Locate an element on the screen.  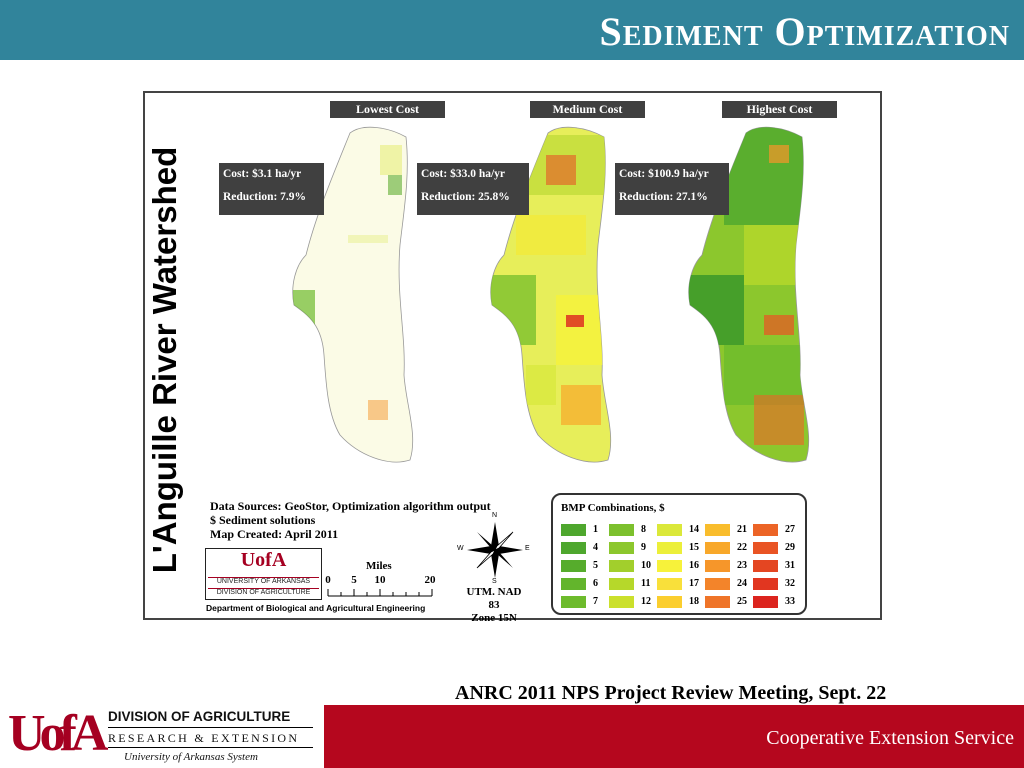
panel-label-highest: Highest Cost is located at coordinates (779, 109).